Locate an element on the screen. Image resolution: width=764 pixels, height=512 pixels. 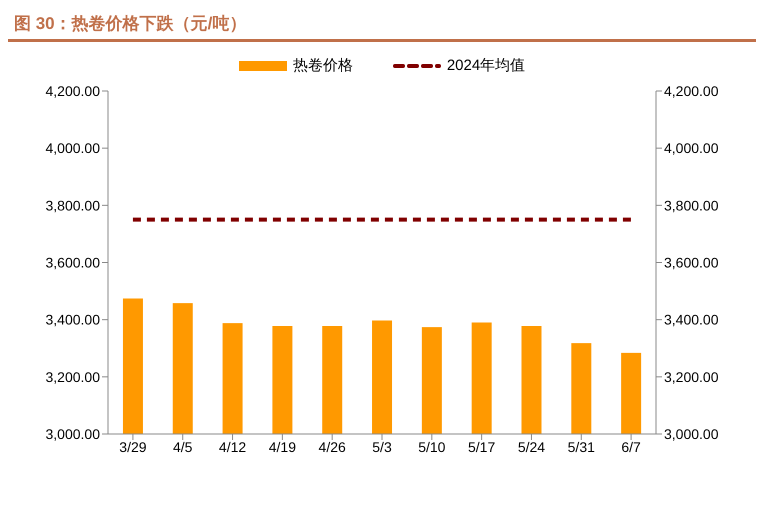
x-tick-label: 3/29 is located at coordinates (133, 446).